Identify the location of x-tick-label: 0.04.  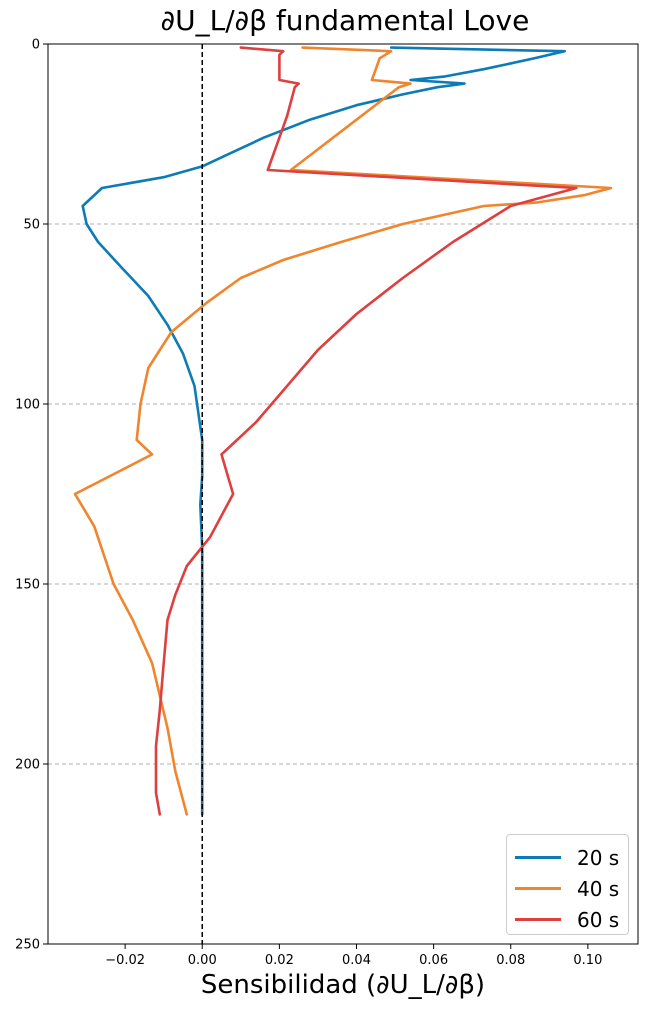
(356, 960).